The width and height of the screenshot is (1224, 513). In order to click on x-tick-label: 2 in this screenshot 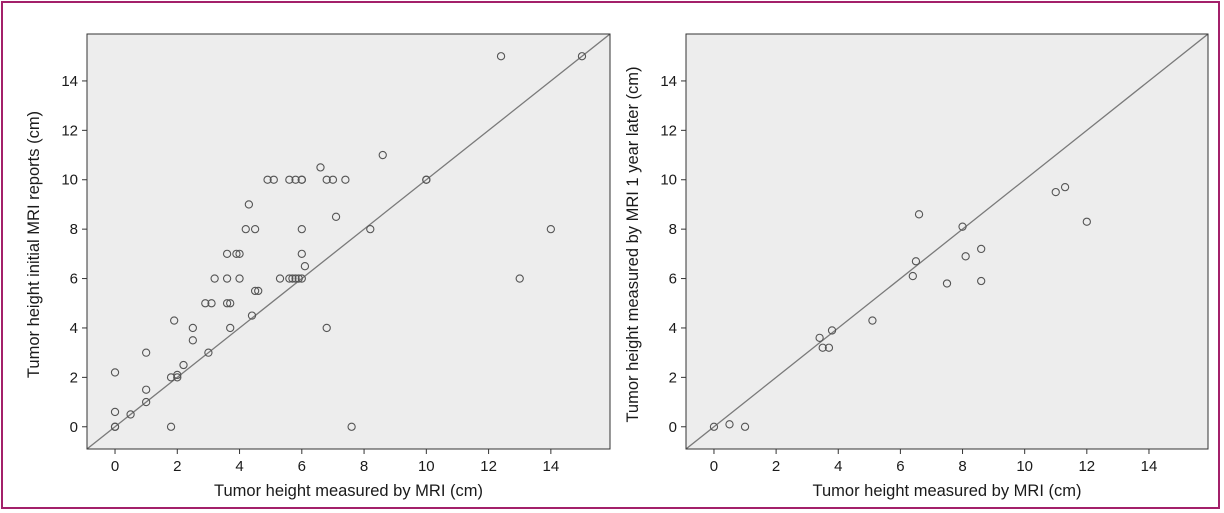, I will do `click(177, 466)`.